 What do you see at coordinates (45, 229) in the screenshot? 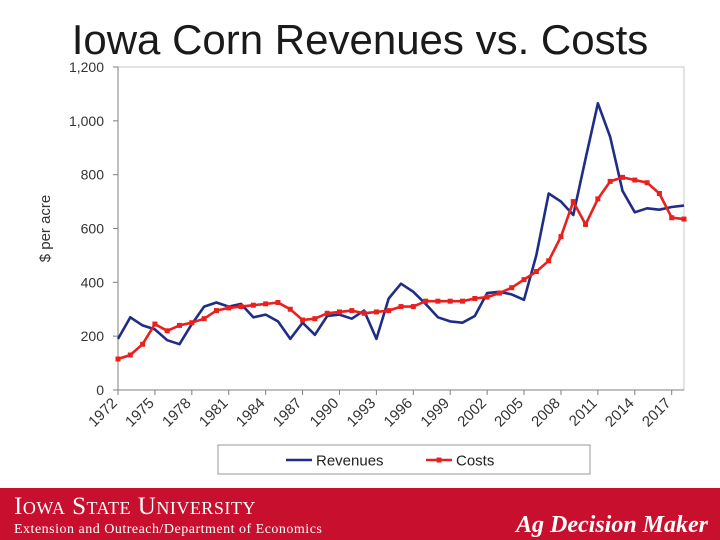
I see `y-axis-label: $ per acre` at bounding box center [45, 229].